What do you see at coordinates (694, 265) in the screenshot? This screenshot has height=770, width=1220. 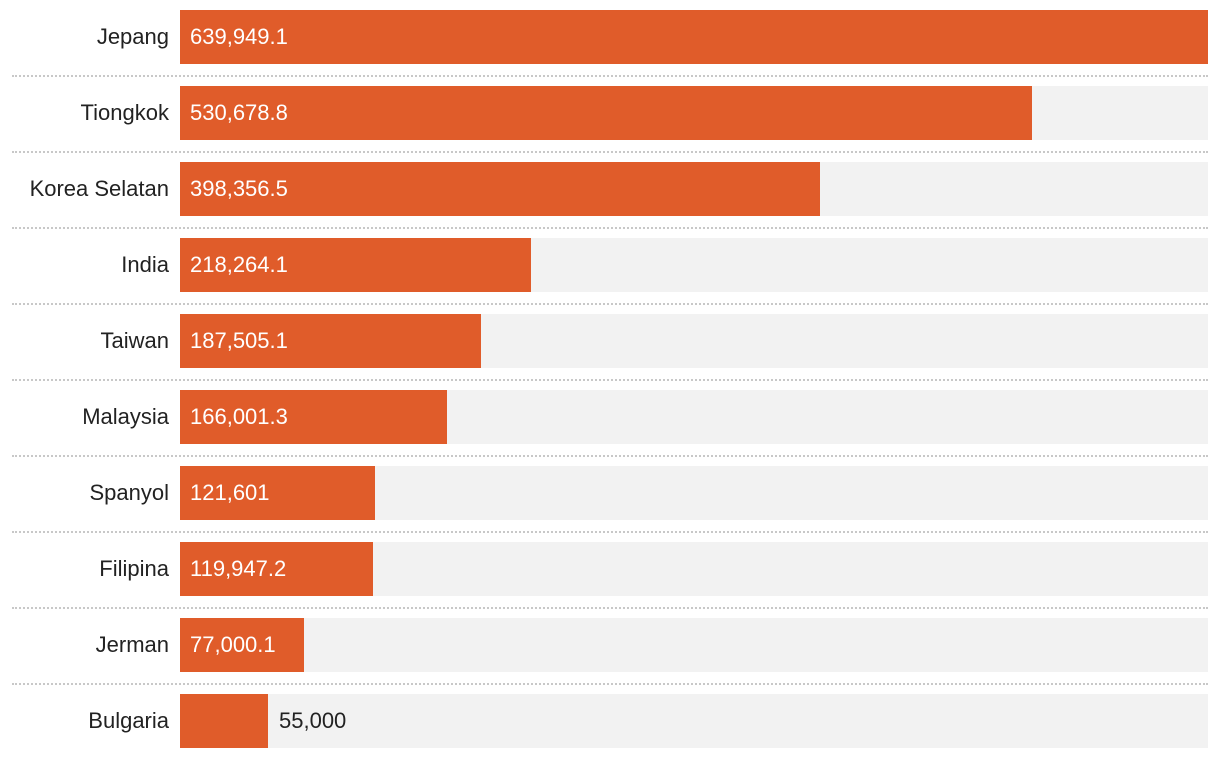 I see `bar-track: 218,264.1` at bounding box center [694, 265].